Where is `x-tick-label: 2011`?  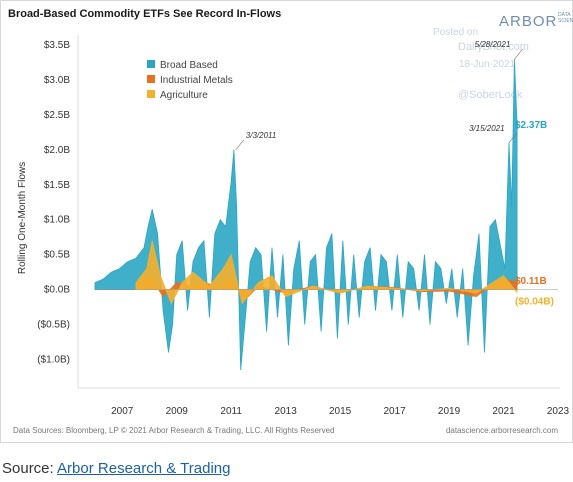
x-tick-label: 2011 is located at coordinates (231, 411).